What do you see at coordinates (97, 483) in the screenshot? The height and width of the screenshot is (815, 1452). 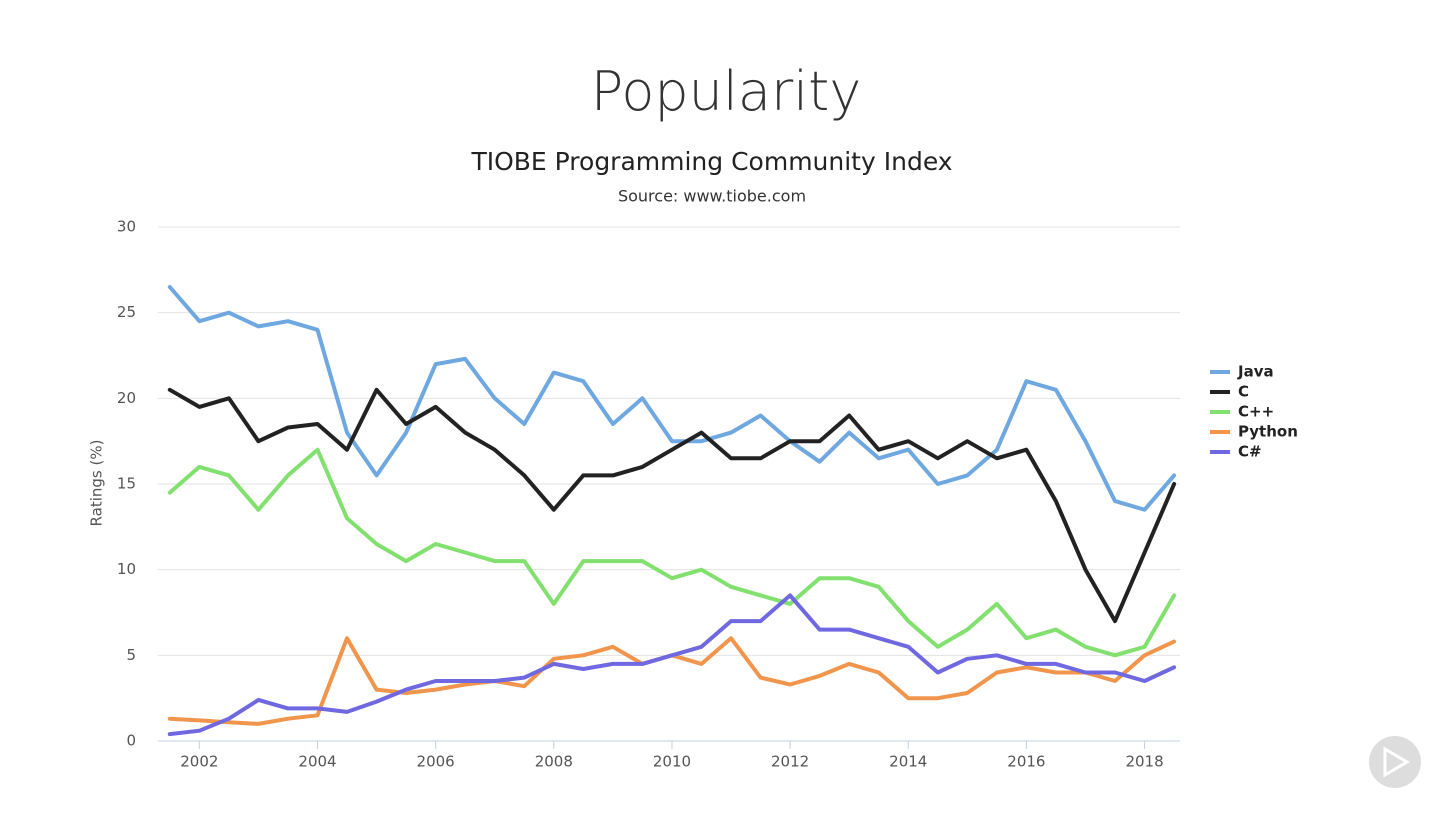 I see `y-axis-title: Ratings (%)` at bounding box center [97, 483].